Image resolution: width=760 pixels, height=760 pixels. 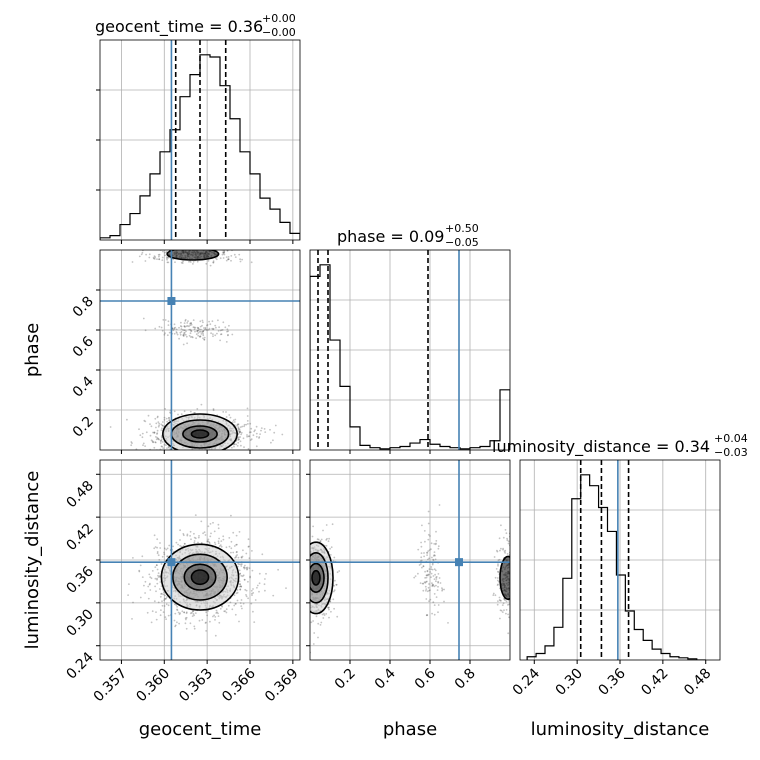 I want to click on title-phase-plus: +0.50, so click(x=462, y=228).